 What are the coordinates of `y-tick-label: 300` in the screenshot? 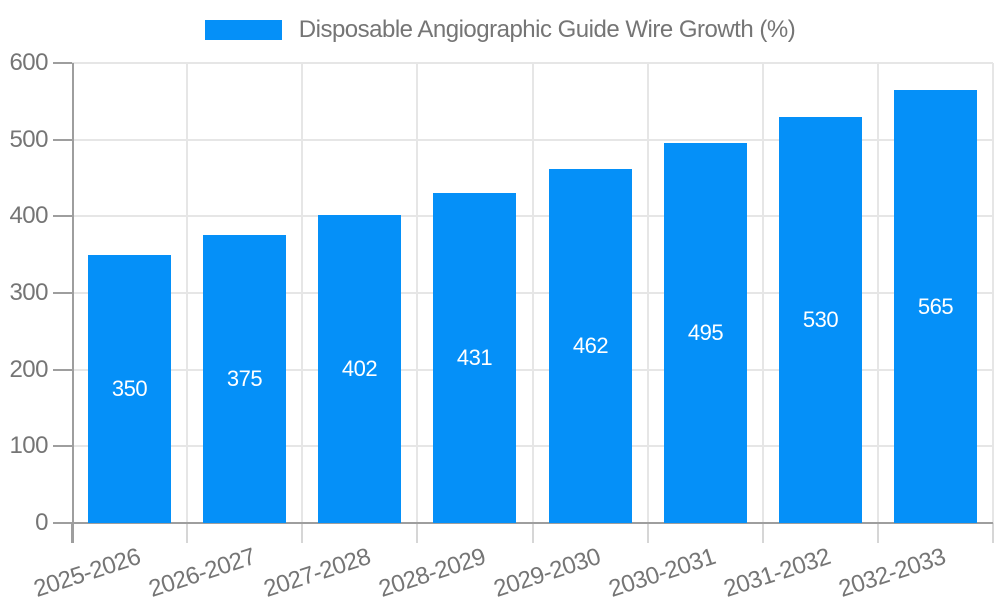 It's located at (28, 292).